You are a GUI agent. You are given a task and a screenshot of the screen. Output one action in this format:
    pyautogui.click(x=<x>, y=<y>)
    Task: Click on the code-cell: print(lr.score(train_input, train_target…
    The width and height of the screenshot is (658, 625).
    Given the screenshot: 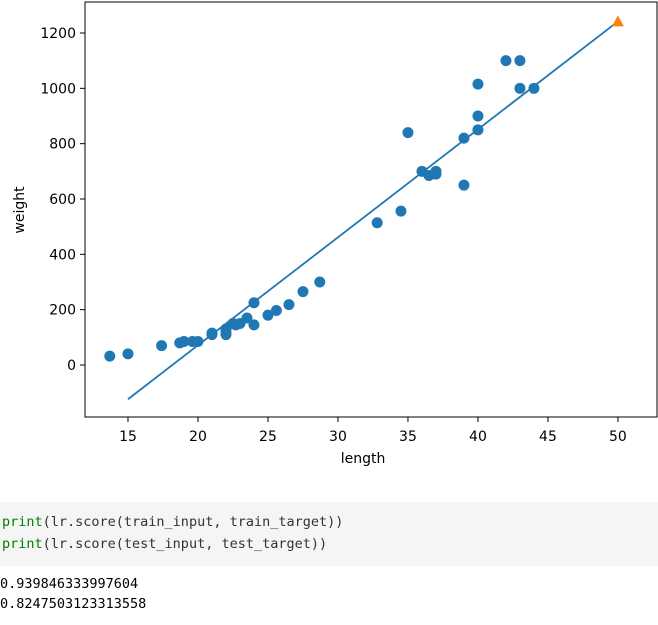 What is the action you would take?
    pyautogui.click(x=329, y=534)
    